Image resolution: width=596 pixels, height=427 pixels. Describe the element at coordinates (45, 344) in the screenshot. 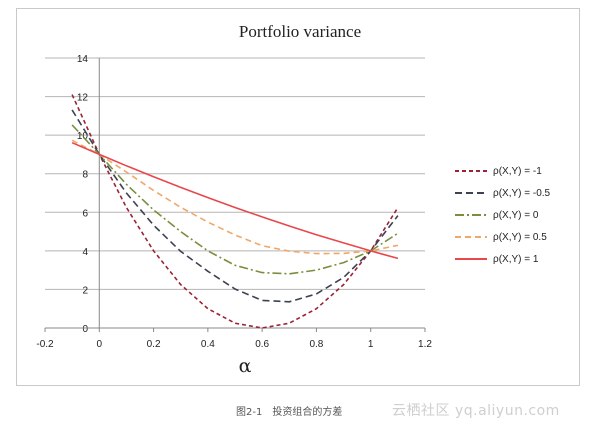

I see `x-tick-label: -0.2` at that location.